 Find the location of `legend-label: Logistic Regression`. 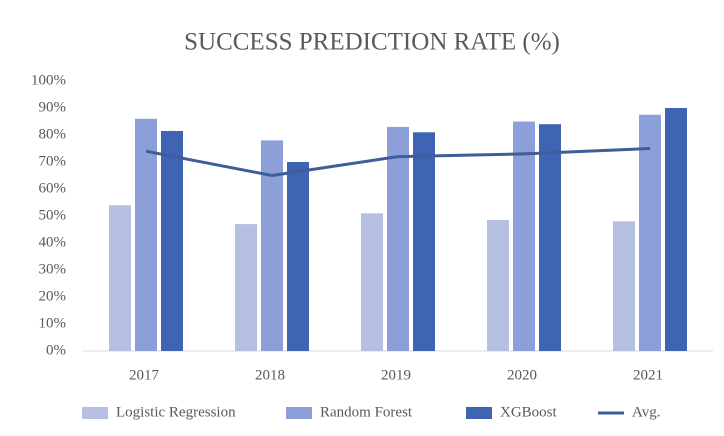

legend-label: Logistic Regression is located at coordinates (176, 412).